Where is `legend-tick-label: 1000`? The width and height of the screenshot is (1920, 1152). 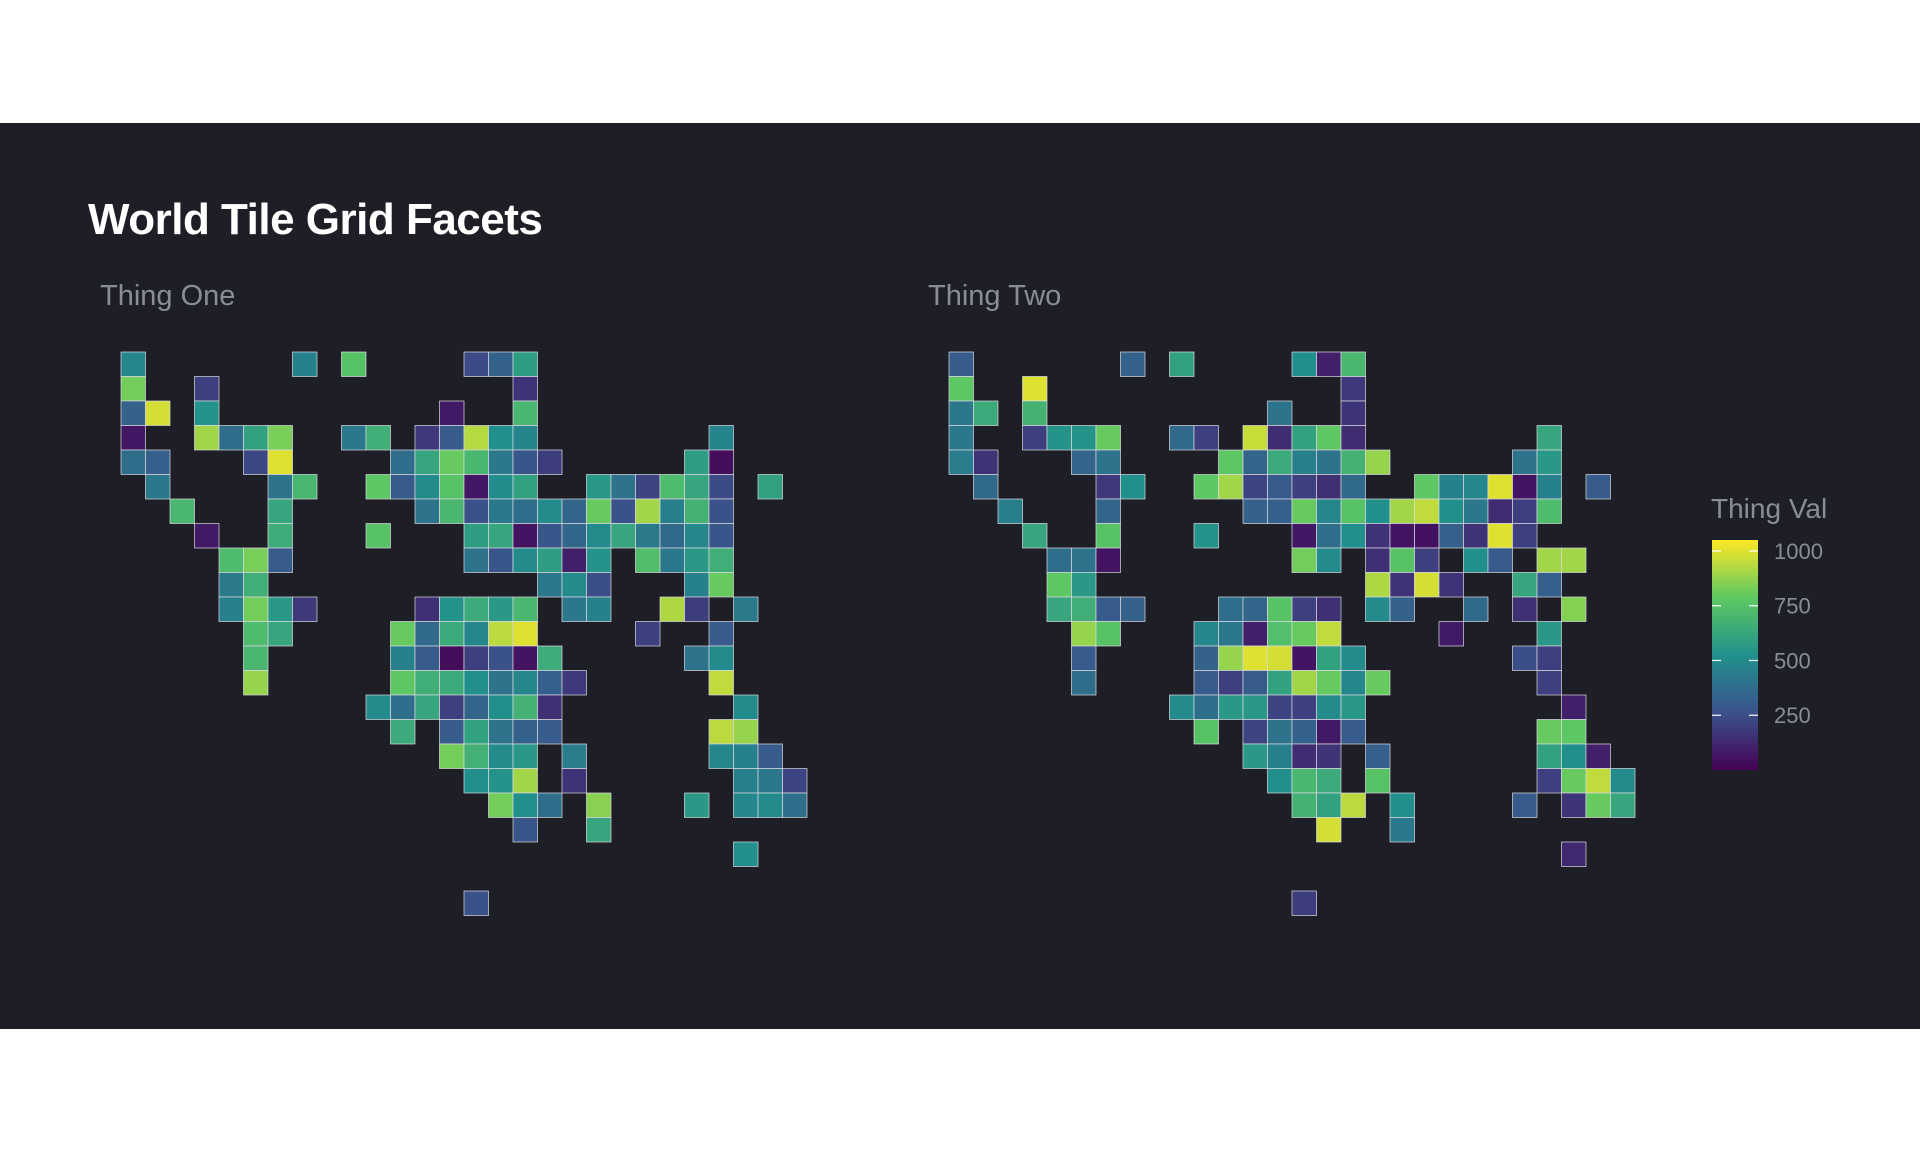
legend-tick-label: 1000 is located at coordinates (1798, 551).